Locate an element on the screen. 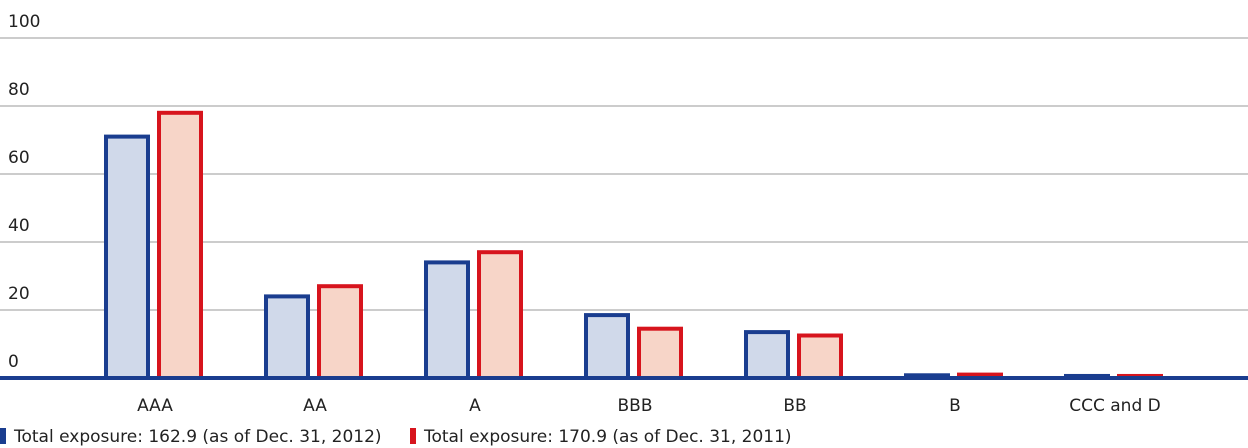  x-tick-label: A is located at coordinates (475, 406).